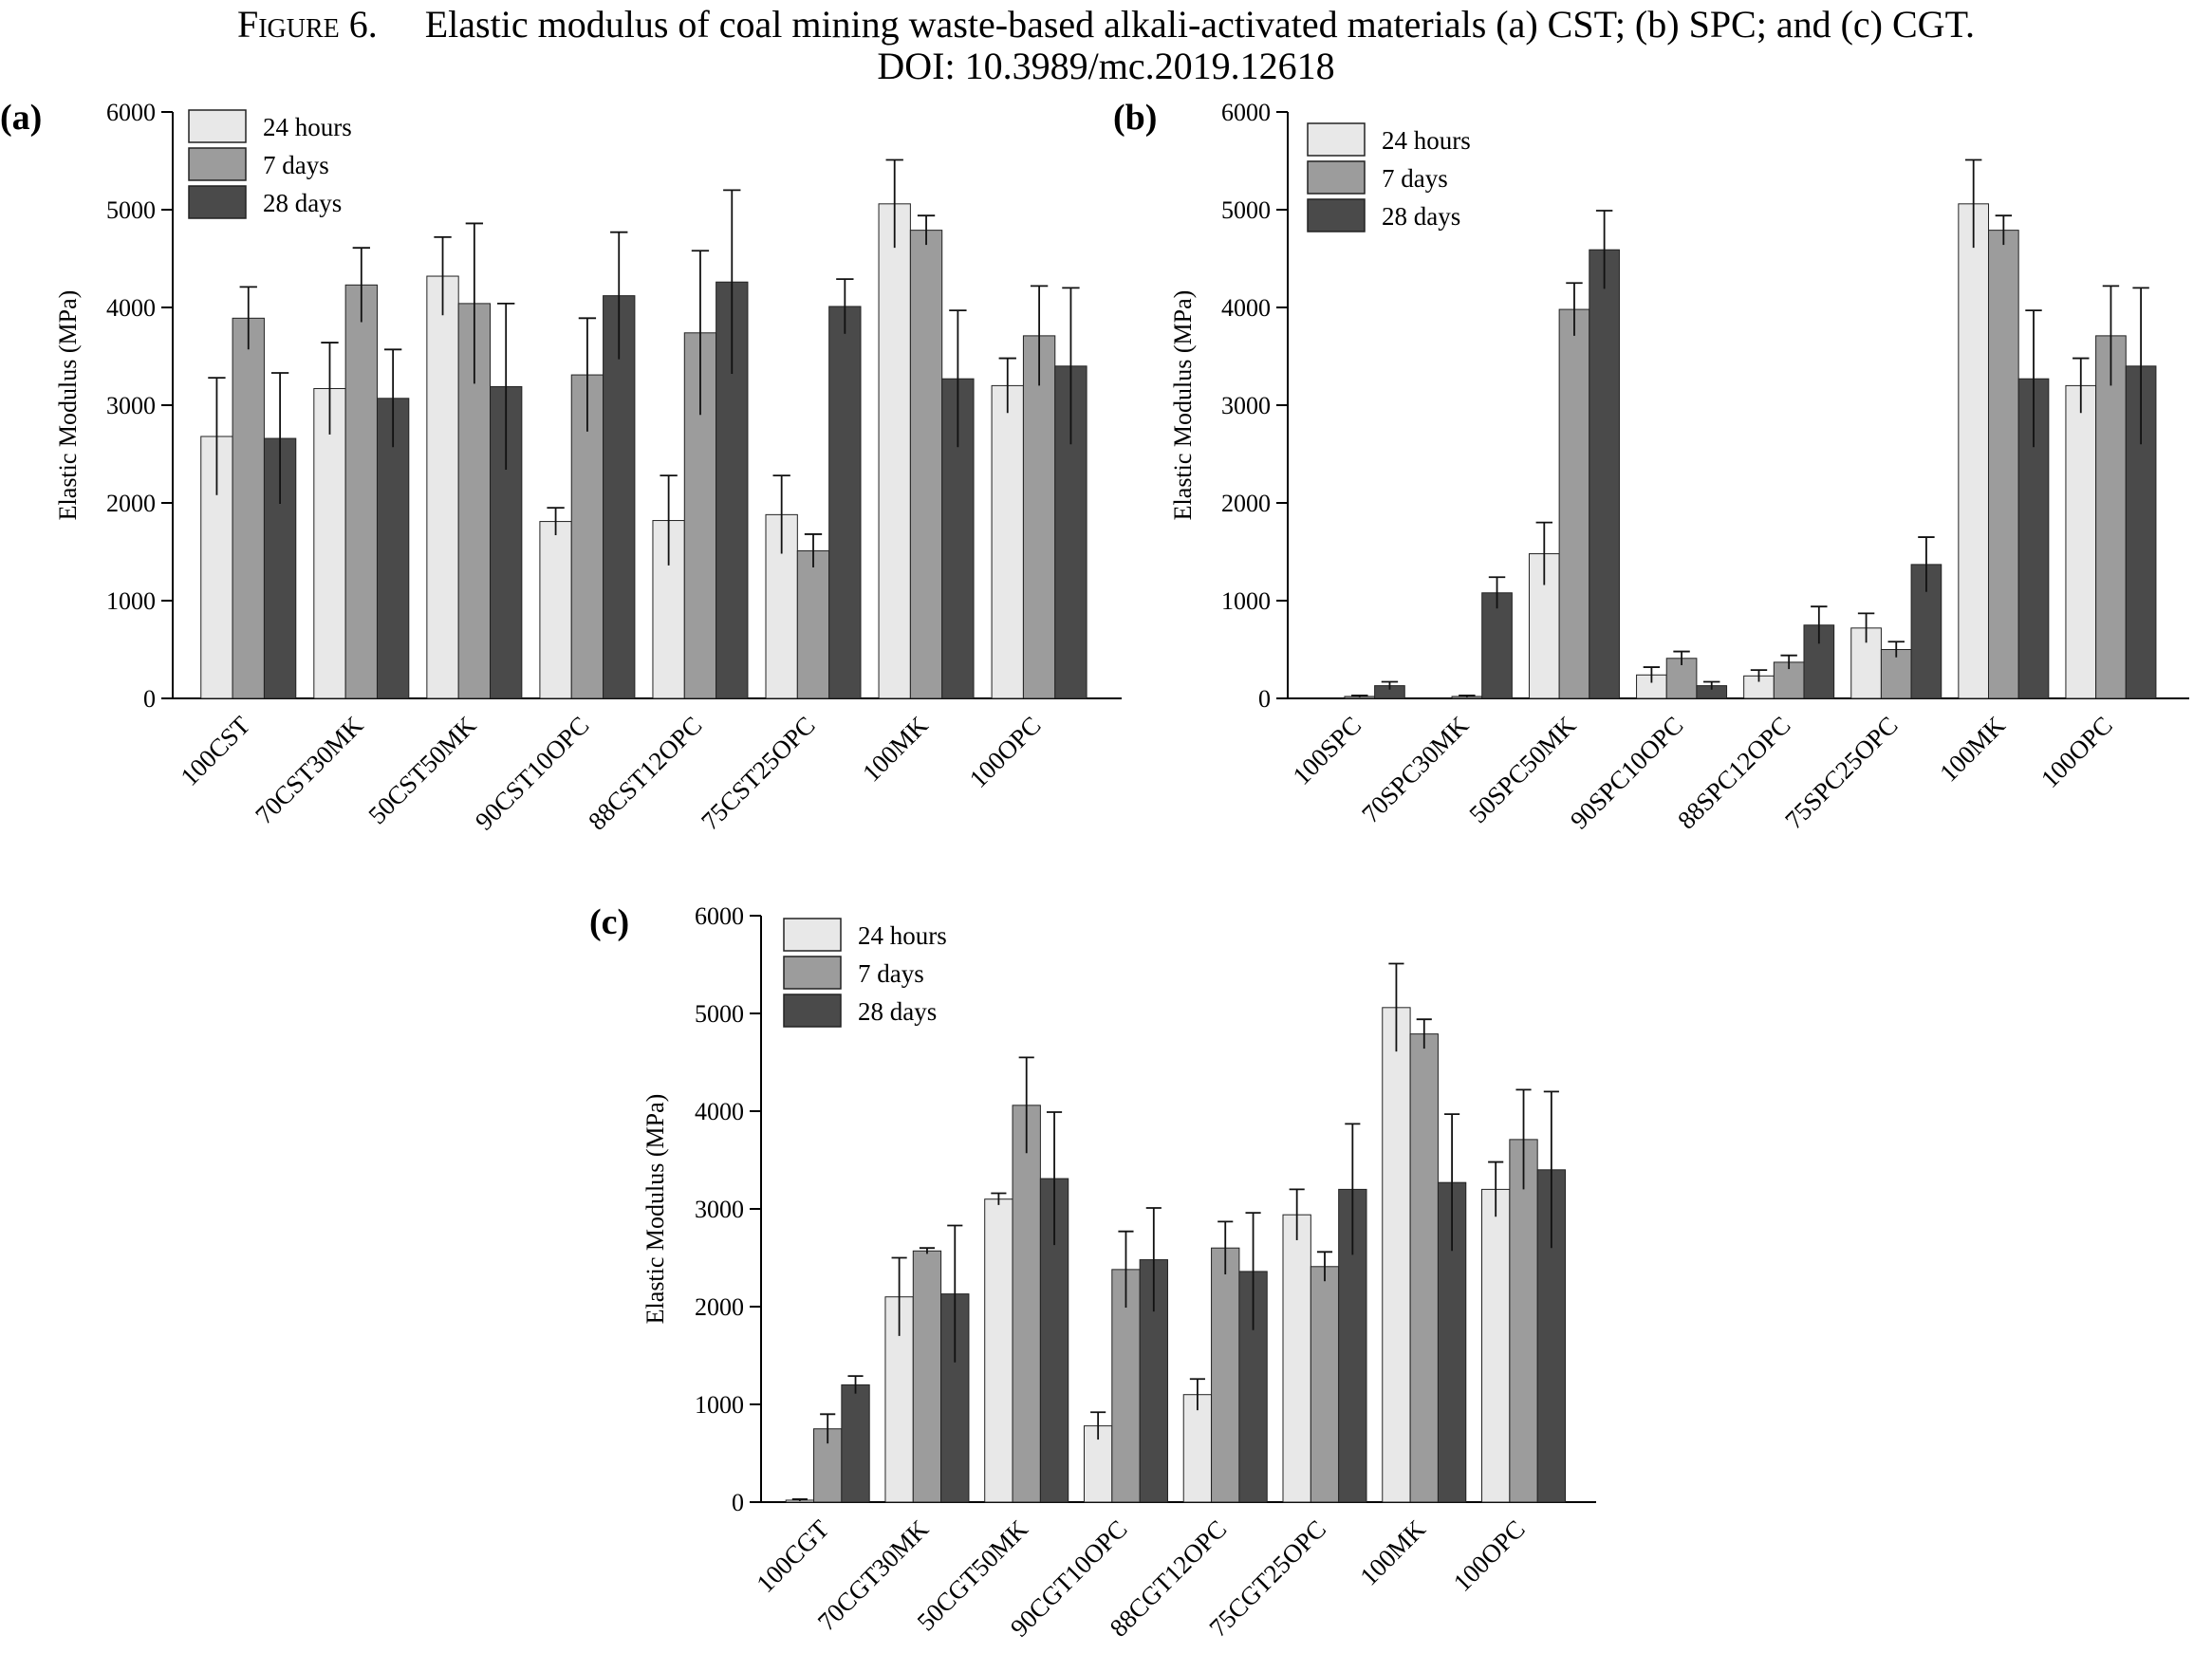 Image resolution: width=2212 pixels, height=1653 pixels. What do you see at coordinates (307, 24) in the screenshot?
I see `figure-label: Figure 6.` at bounding box center [307, 24].